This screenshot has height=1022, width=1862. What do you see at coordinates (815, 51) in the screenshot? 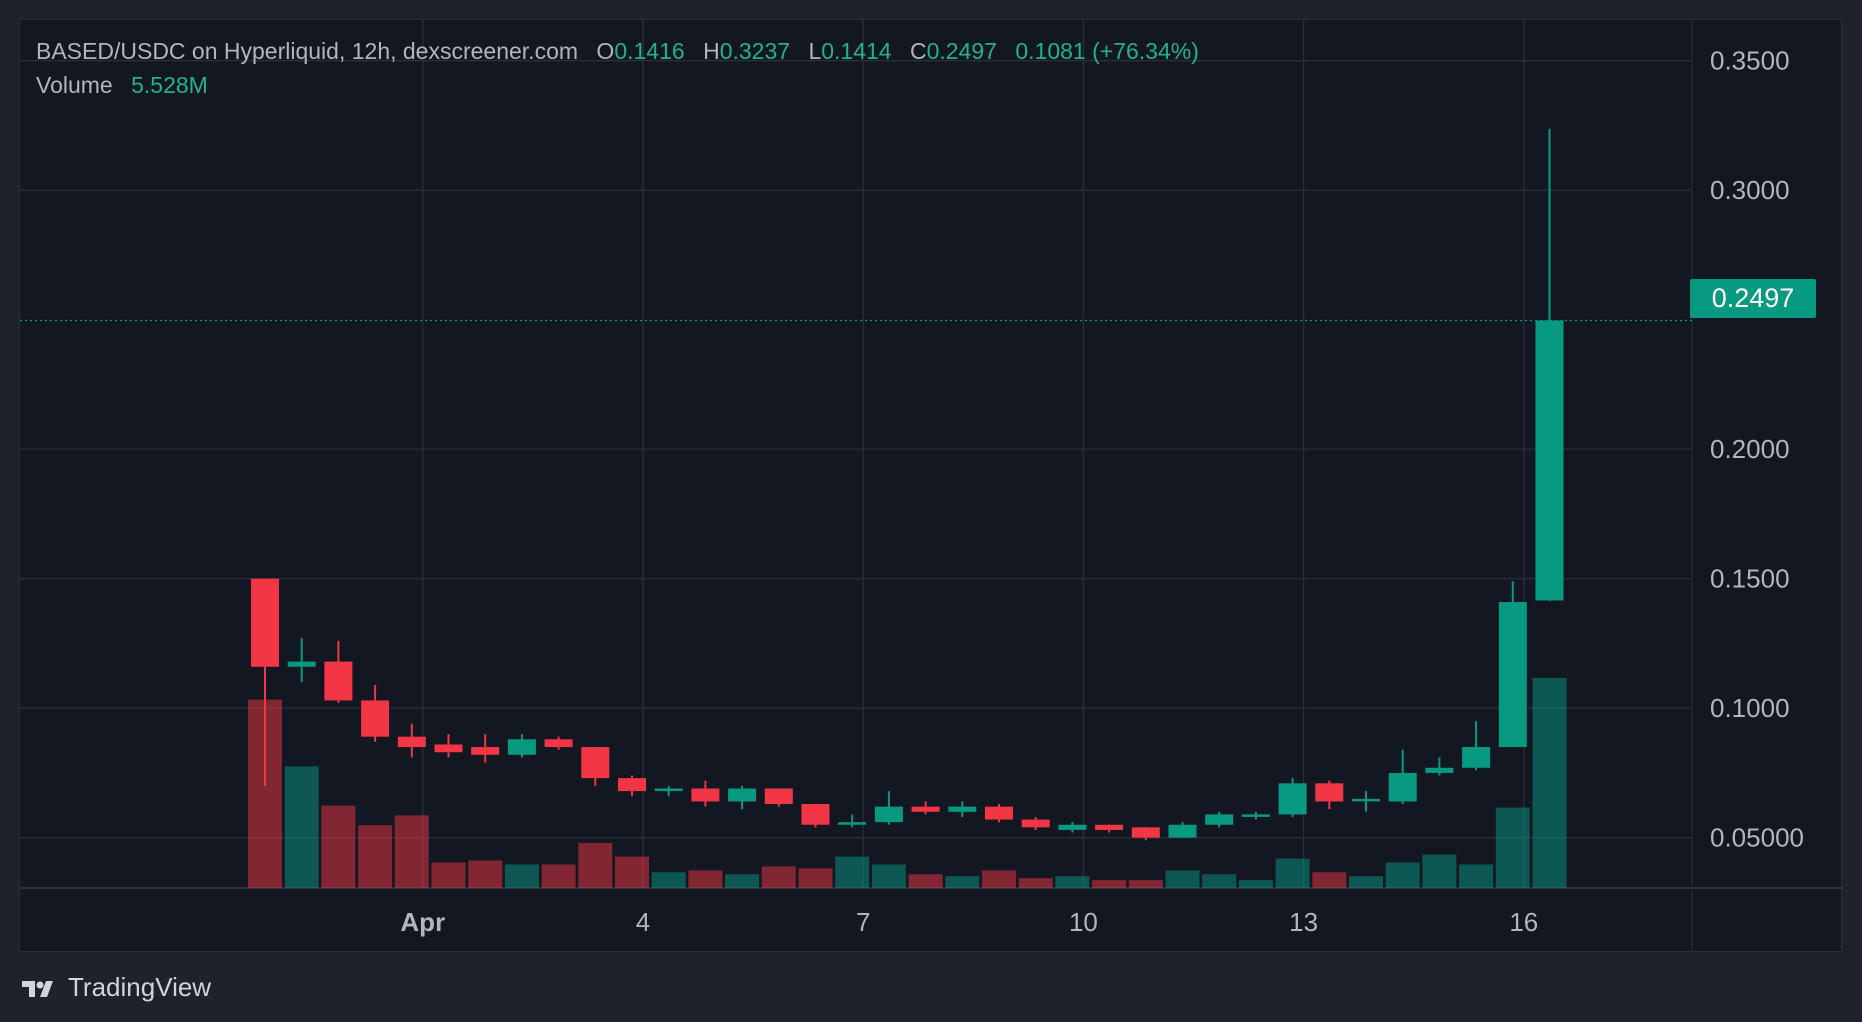
I see `legend-low-label: L` at bounding box center [815, 51].